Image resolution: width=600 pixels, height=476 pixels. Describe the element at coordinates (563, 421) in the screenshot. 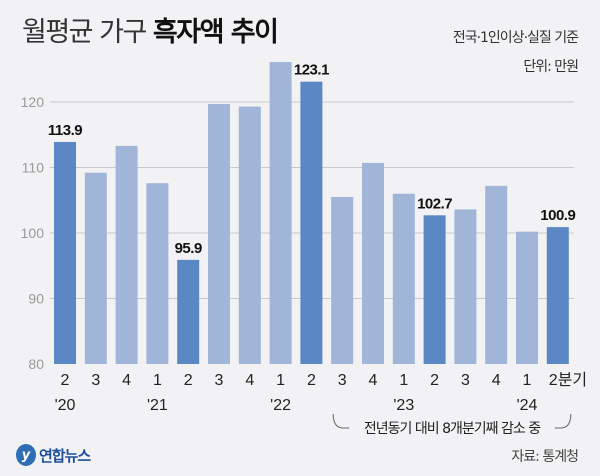

I see `bracket-right` at that location.